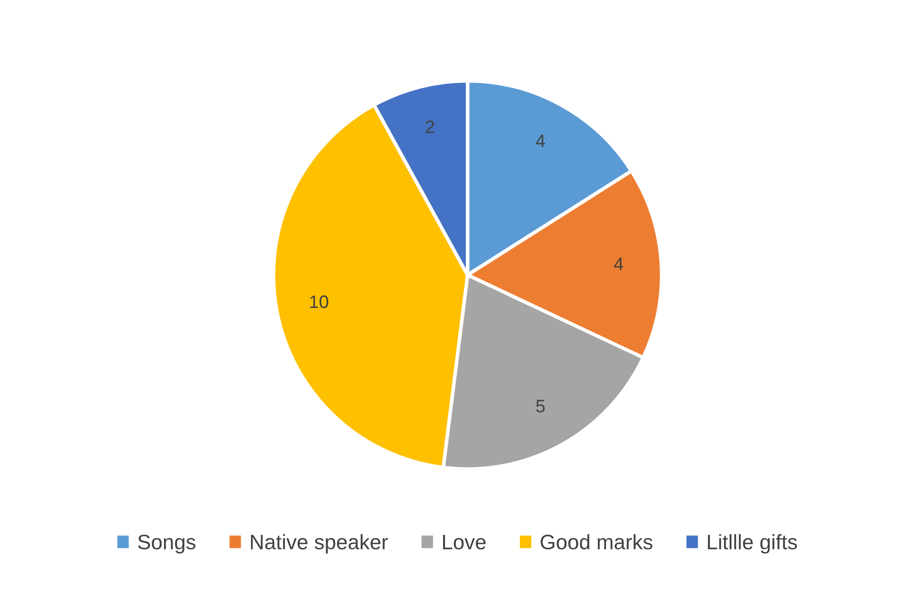 Image resolution: width=915 pixels, height=590 pixels. I want to click on legend-label: Good marks, so click(596, 542).